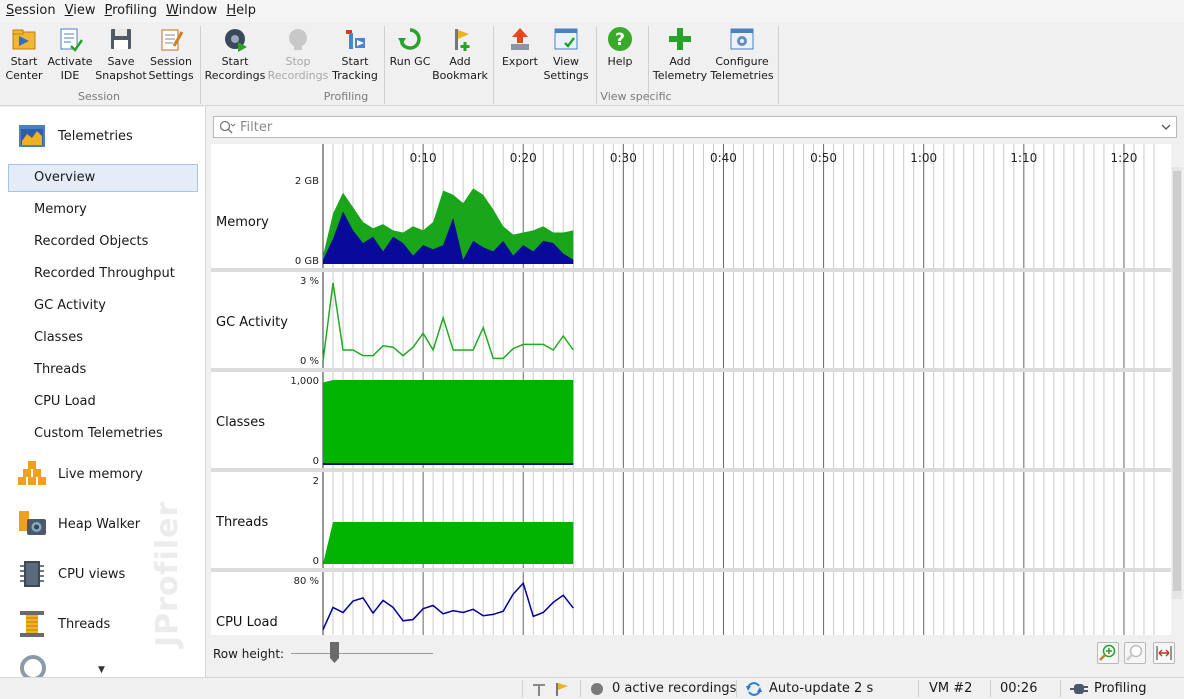 This screenshot has height=699, width=1184. I want to click on fit-width-icon, so click(1164, 653).